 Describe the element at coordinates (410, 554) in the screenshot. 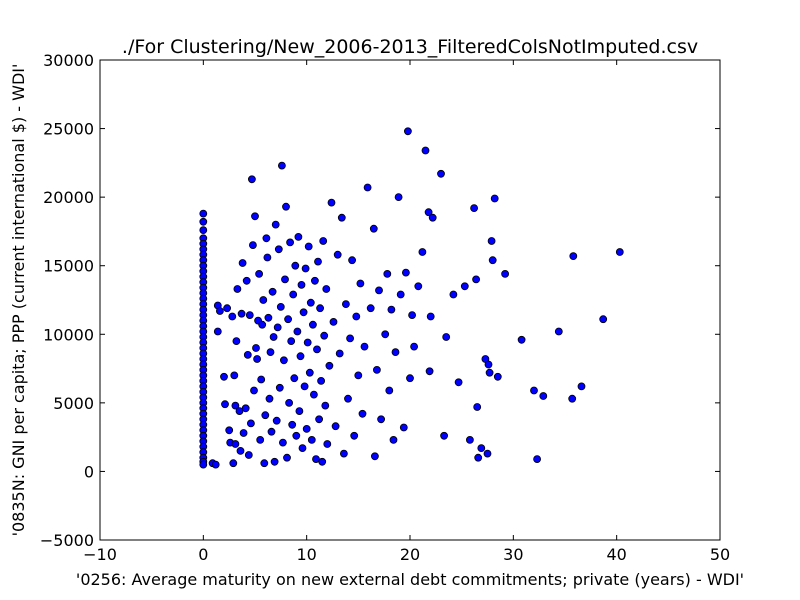

I see `x-tick-label: 20` at that location.